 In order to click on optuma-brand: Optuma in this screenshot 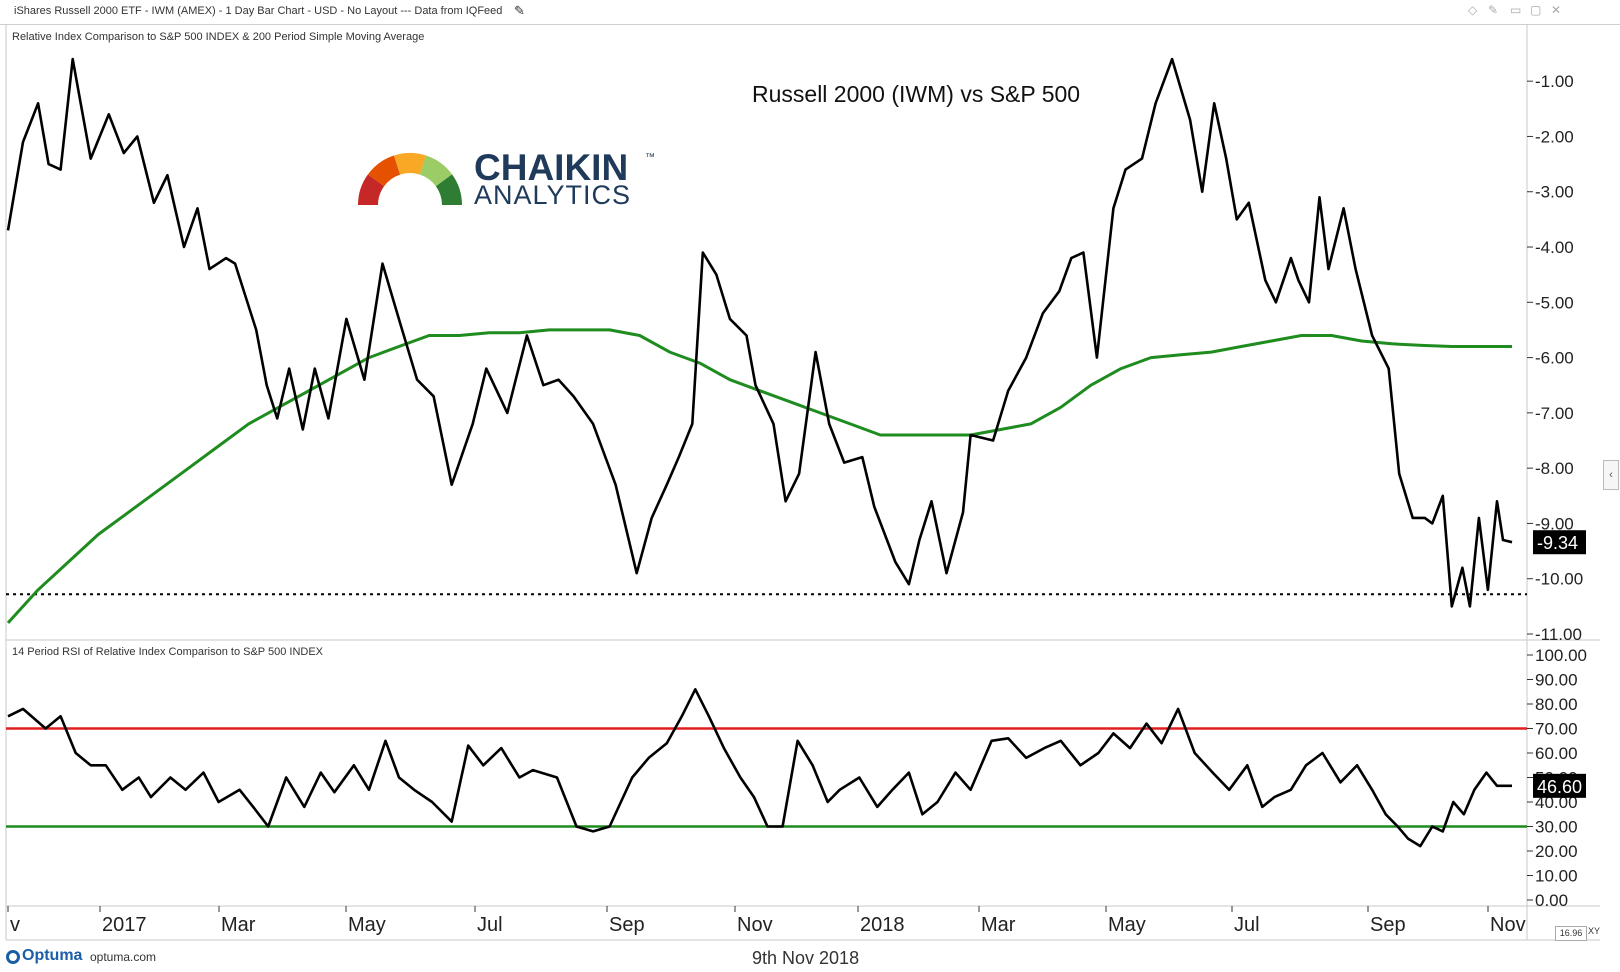, I will do `click(52, 955)`.